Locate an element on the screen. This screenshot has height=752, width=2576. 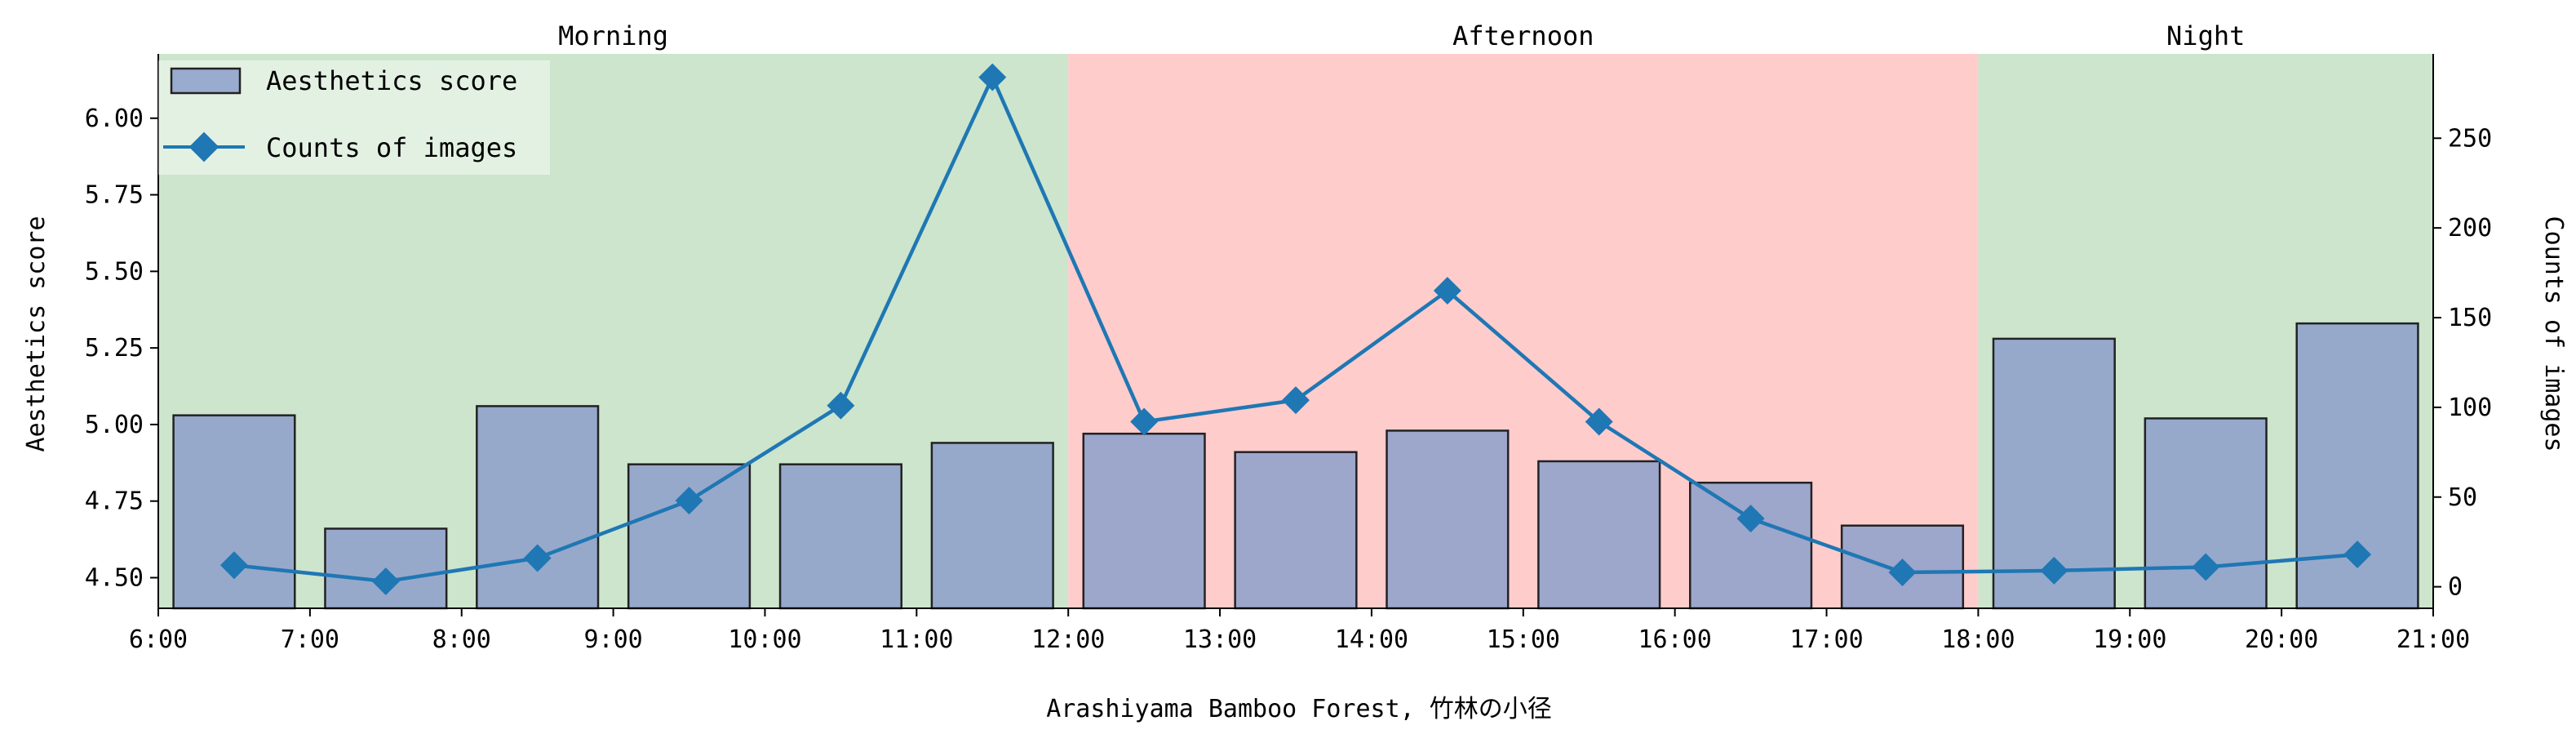
x-tick-label-16:00: 16:00 is located at coordinates (1675, 639).